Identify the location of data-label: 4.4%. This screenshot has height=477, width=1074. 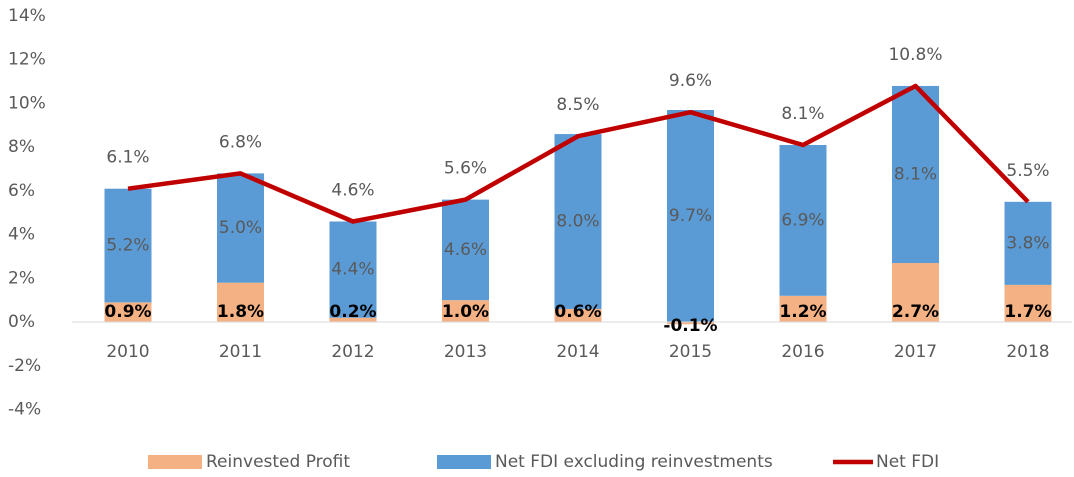
(352, 270).